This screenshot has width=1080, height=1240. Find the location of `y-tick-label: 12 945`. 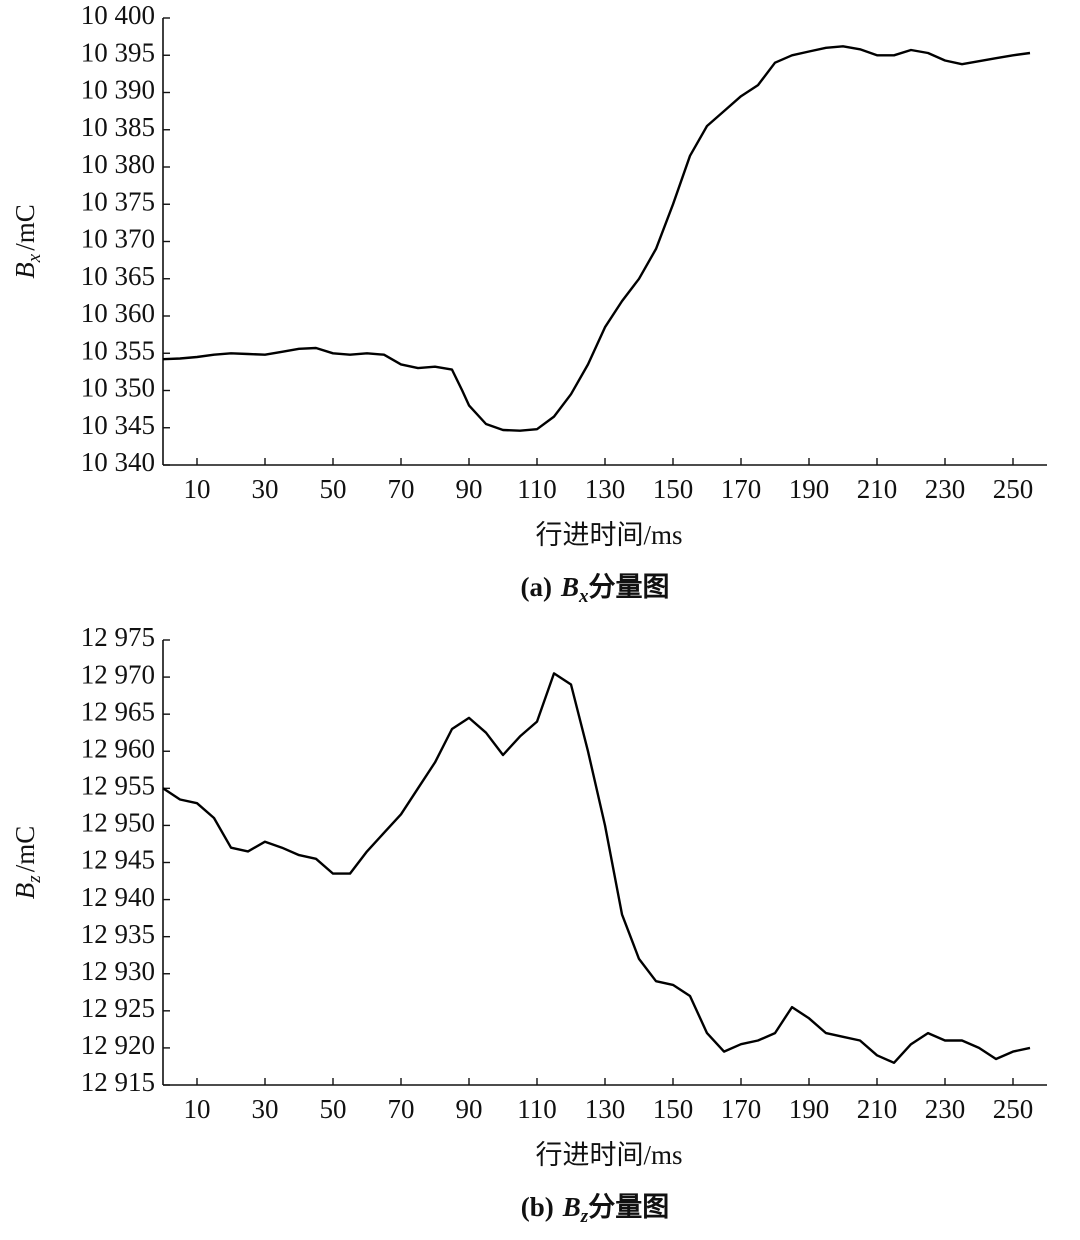

y-tick-label: 12 945 is located at coordinates (118, 860).